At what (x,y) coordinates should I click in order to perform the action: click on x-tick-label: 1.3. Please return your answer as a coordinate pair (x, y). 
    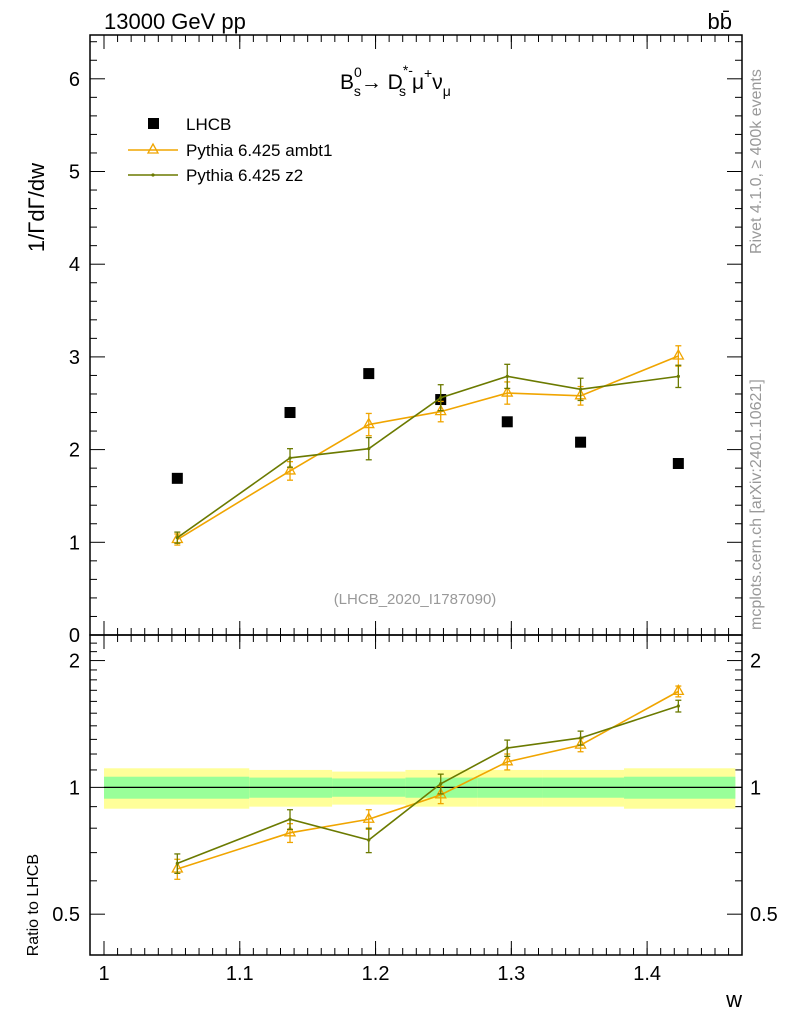
    Looking at the image, I should click on (511, 974).